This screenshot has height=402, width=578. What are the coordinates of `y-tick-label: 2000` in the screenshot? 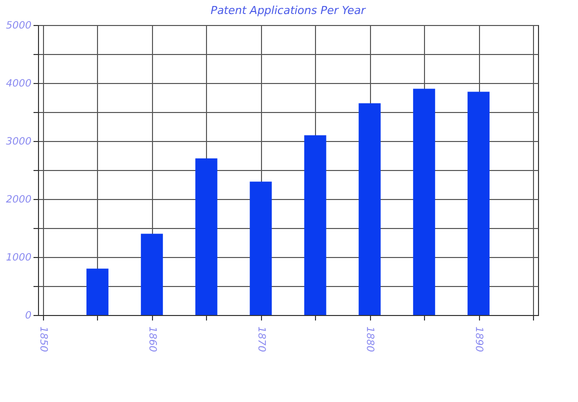 It's located at (19, 200).